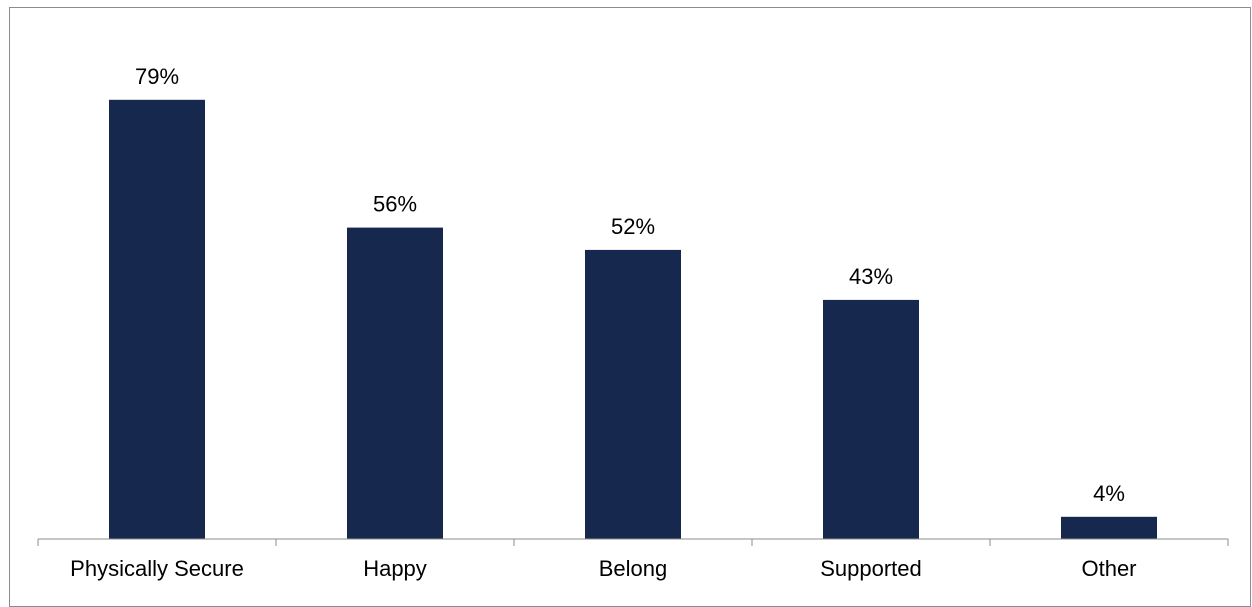  Describe the element at coordinates (157, 76) in the screenshot. I see `bar-value-label: 79%` at that location.